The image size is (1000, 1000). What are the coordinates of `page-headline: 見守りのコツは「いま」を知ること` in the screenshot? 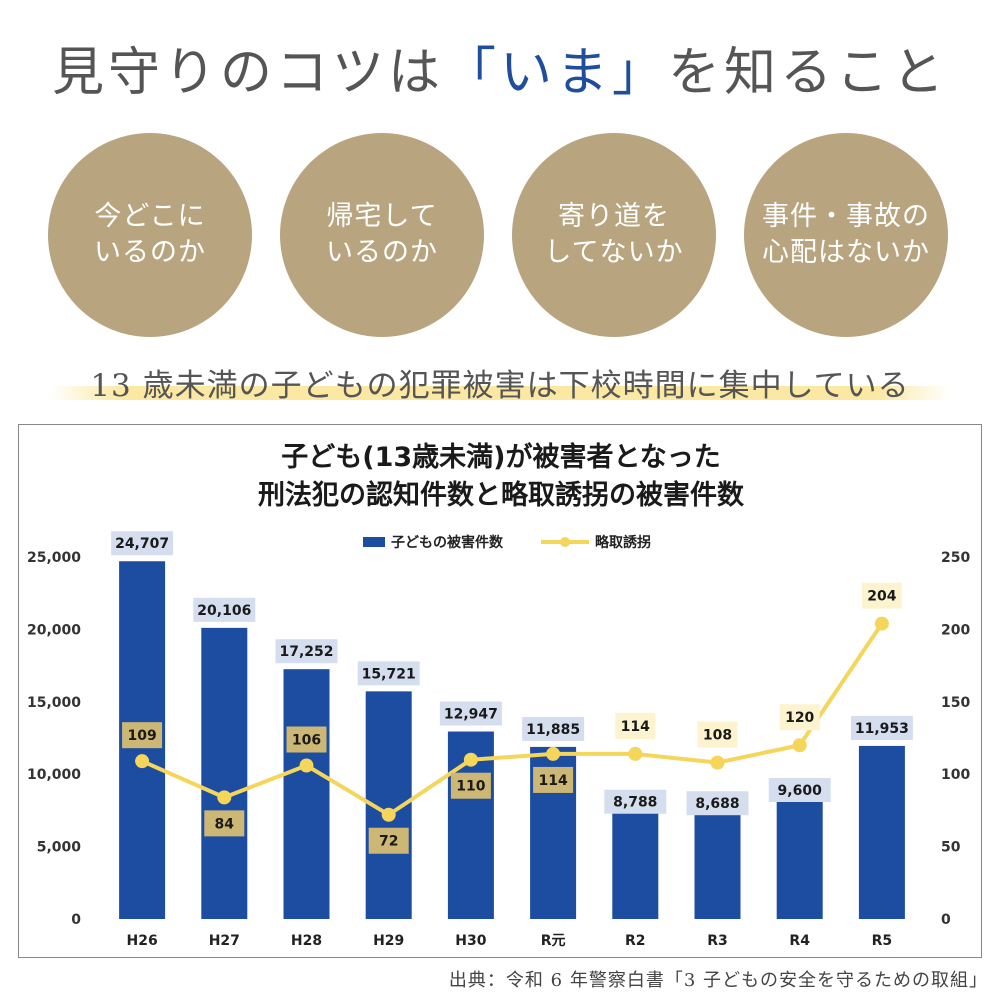 It's located at (500, 67).